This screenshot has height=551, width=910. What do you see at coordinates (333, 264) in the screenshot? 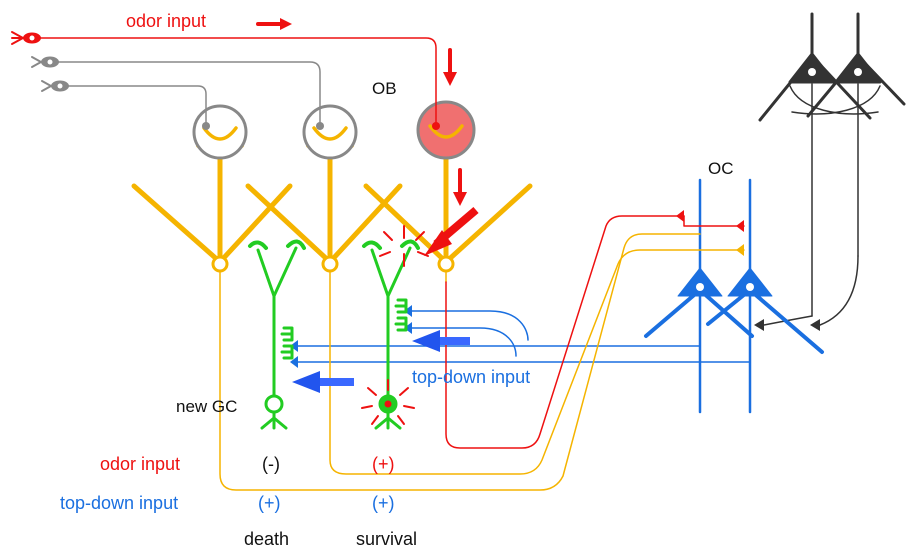
I see `mitral-somas` at bounding box center [333, 264].